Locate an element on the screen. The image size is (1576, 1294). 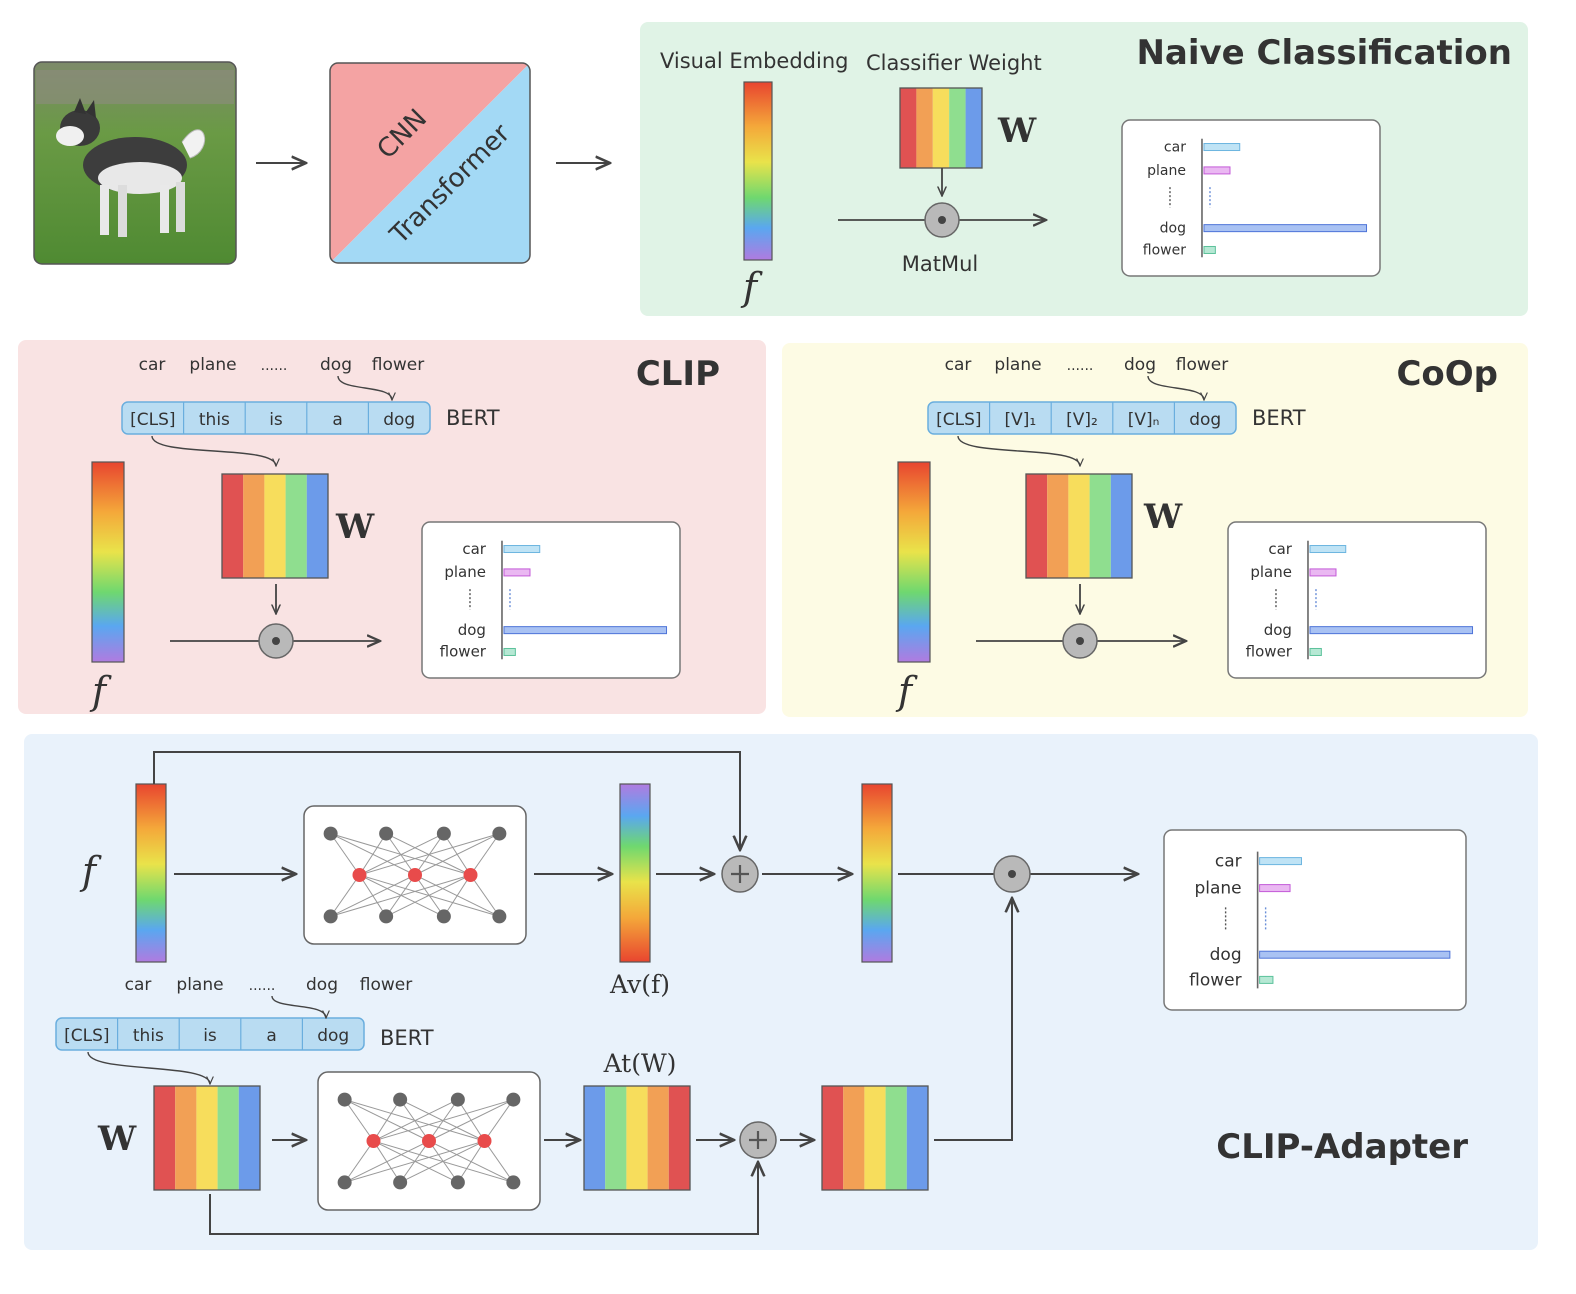
adapter-title: CLIP-Adapter is located at coordinates (1342, 1147).